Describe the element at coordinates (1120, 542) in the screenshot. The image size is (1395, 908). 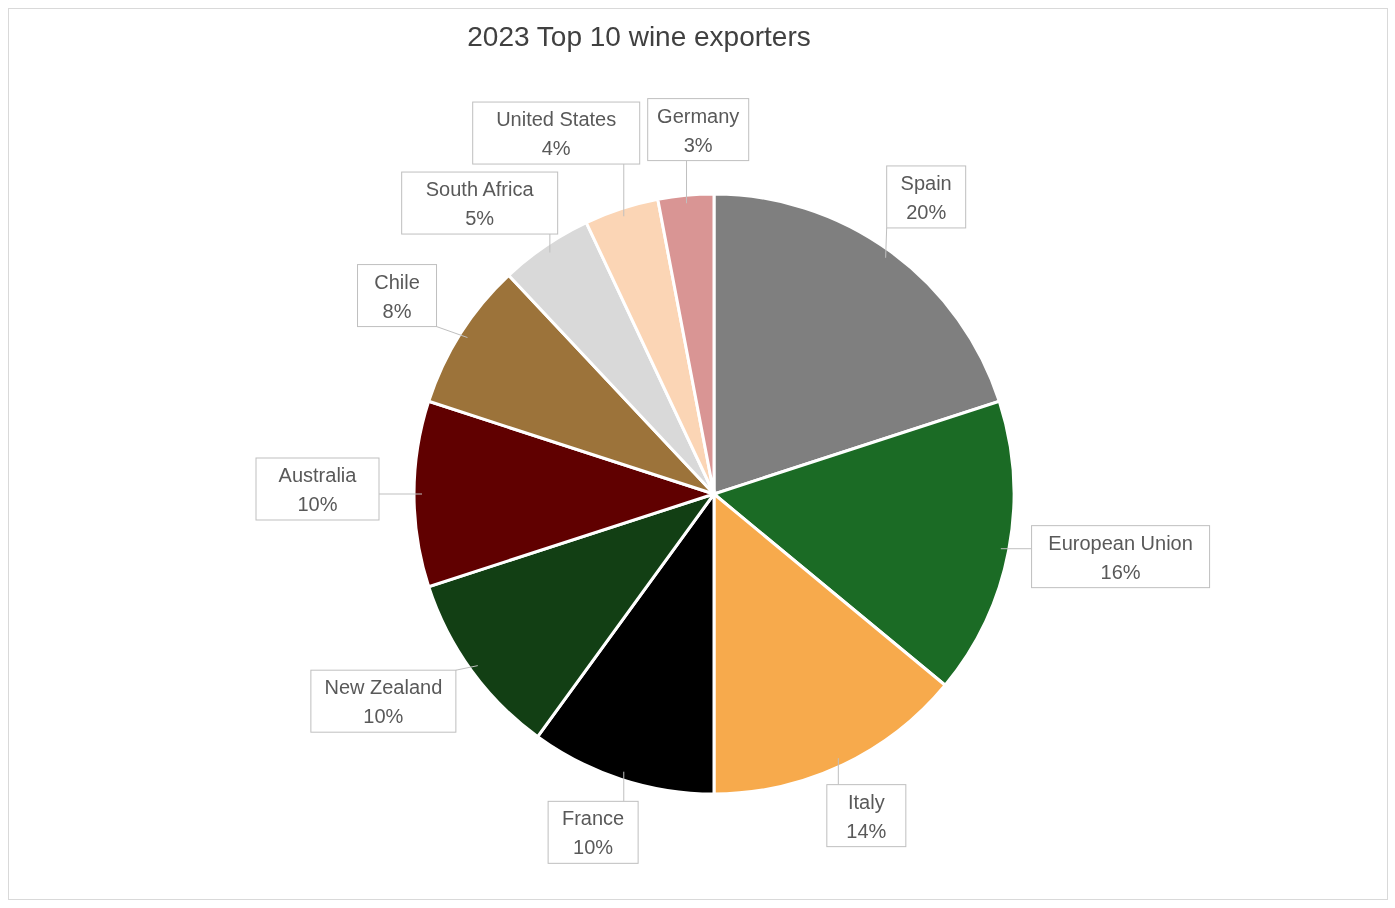
I see `slice-label: European Union` at that location.